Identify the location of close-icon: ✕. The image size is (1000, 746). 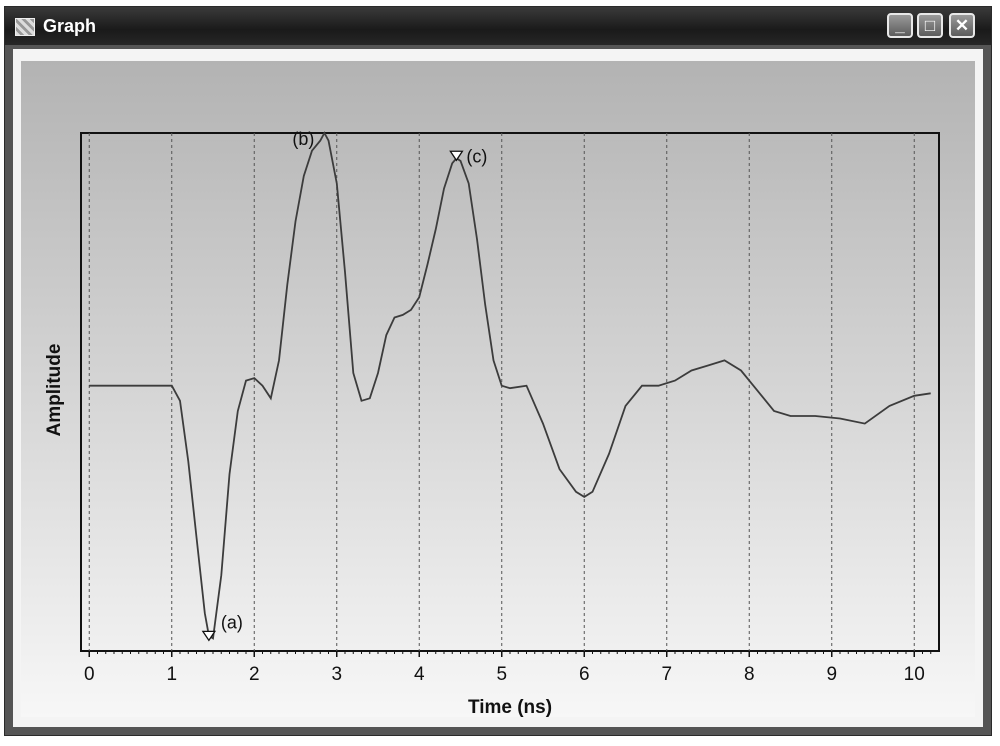
(962, 25).